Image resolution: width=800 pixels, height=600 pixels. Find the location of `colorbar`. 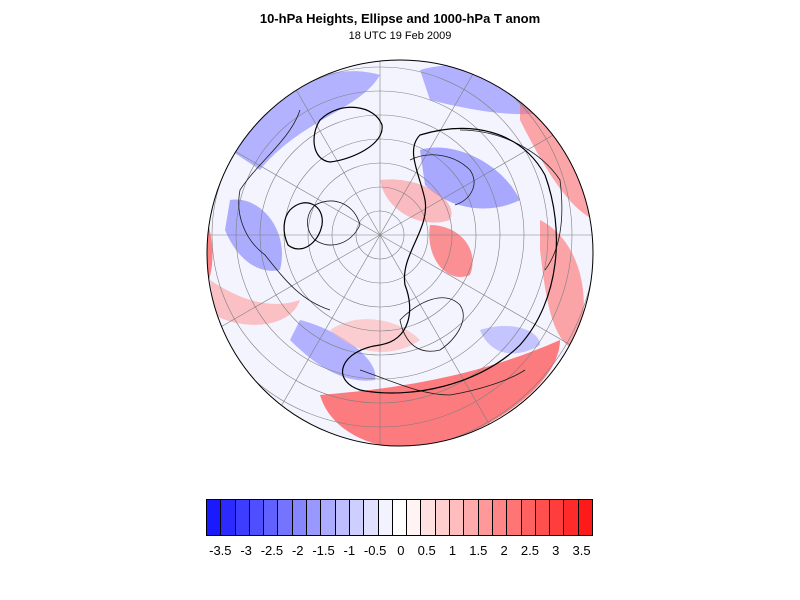

colorbar is located at coordinates (399, 517).